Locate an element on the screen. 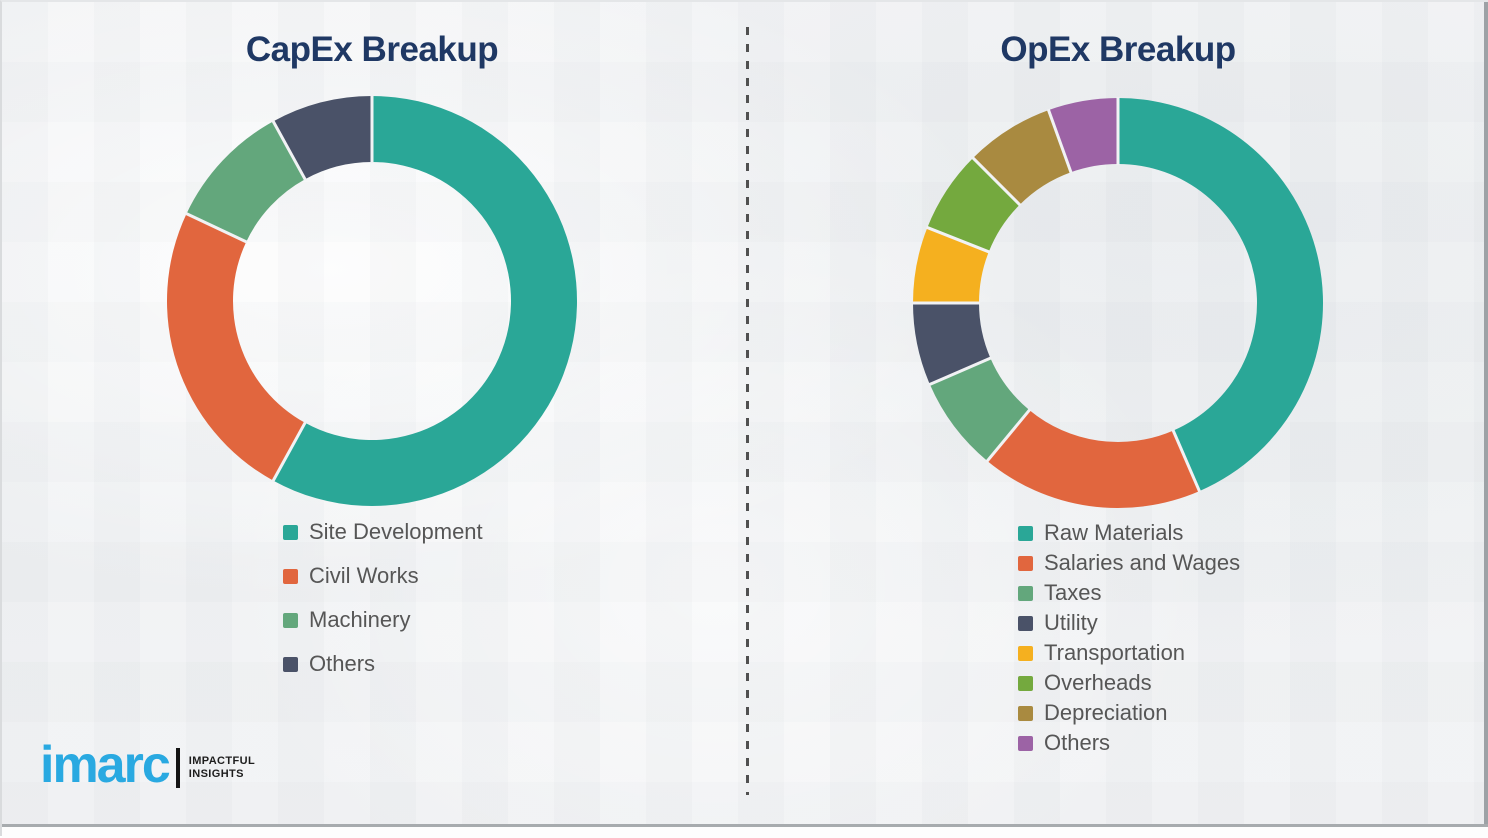 This screenshot has height=838, width=1488. donut-slice-civil-works is located at coordinates (236, 347).